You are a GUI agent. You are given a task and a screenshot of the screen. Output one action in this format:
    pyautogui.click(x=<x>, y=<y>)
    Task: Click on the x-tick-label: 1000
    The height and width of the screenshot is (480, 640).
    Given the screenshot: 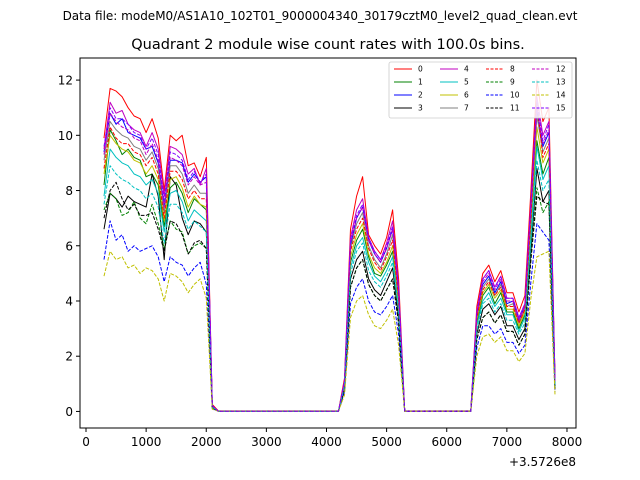 What is the action you would take?
    pyautogui.click(x=146, y=442)
    